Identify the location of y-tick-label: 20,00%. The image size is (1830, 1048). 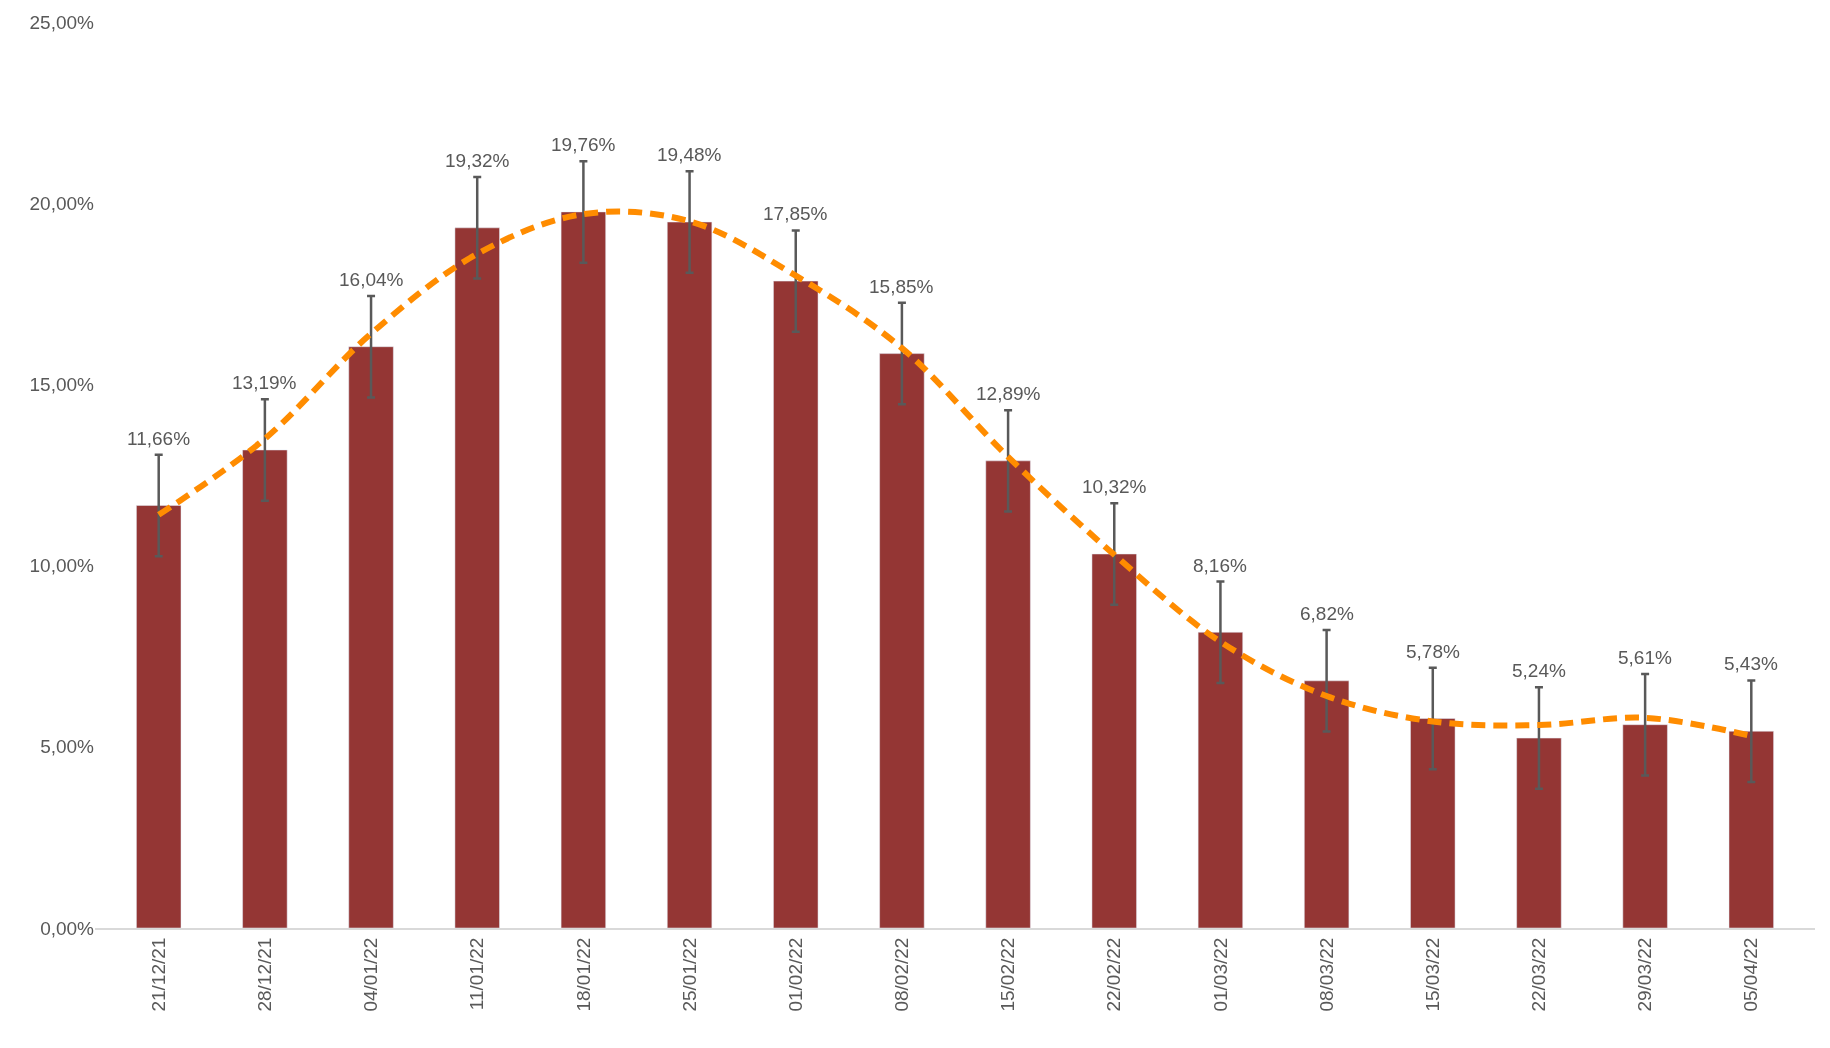
(62, 203).